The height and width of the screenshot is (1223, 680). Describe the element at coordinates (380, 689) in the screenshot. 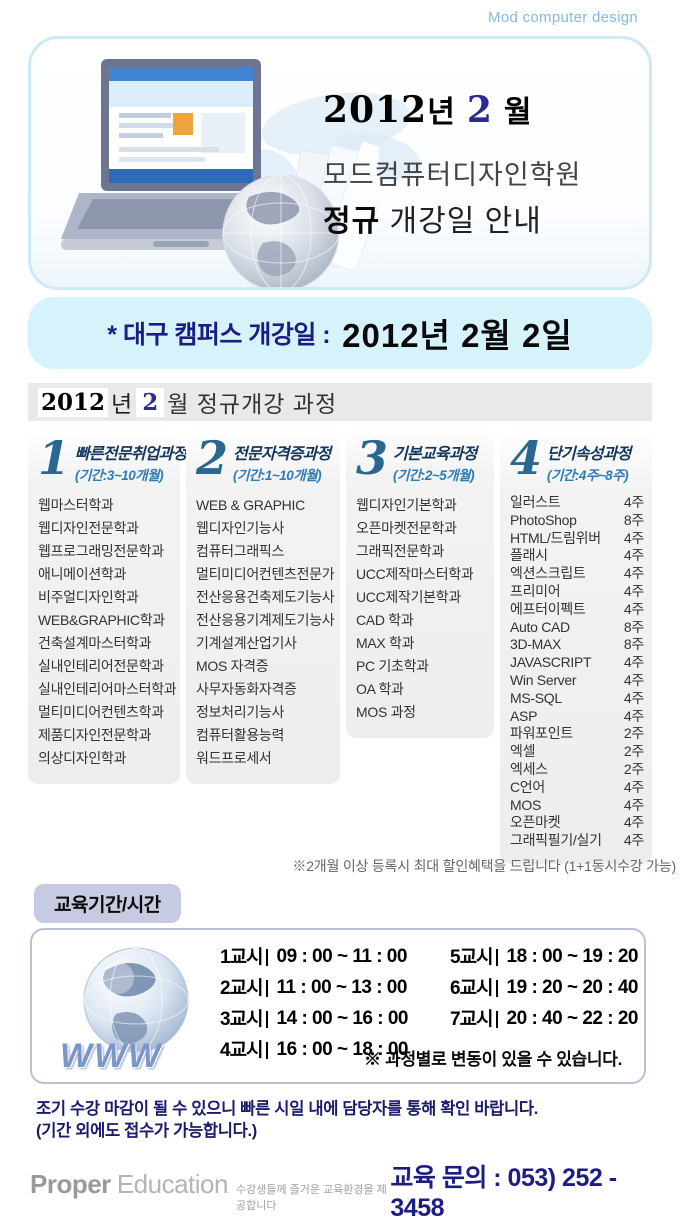

I see `course-name: OA 학과` at that location.